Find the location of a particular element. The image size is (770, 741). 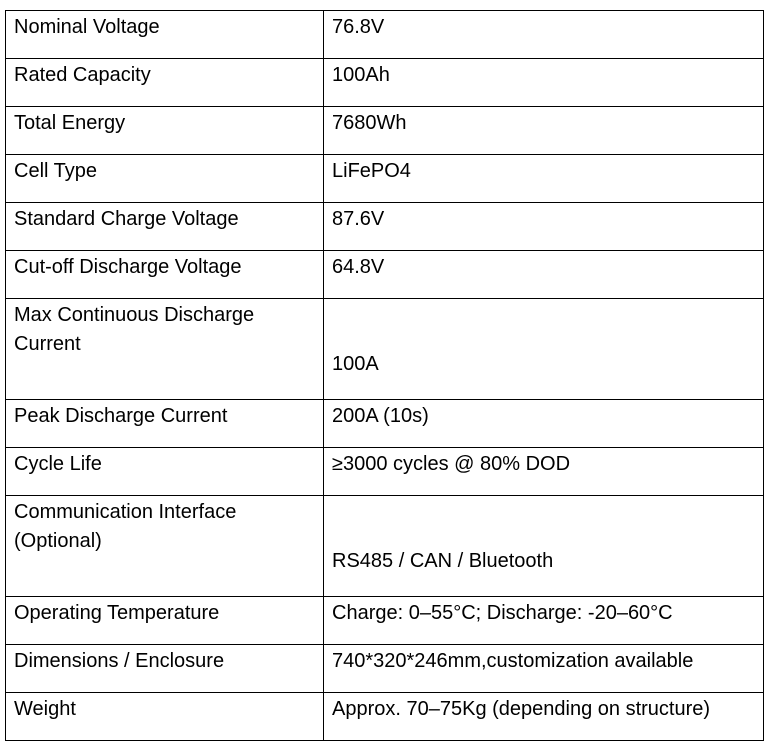

row-label: Max Continuous Discharge Current is located at coordinates (164, 349).